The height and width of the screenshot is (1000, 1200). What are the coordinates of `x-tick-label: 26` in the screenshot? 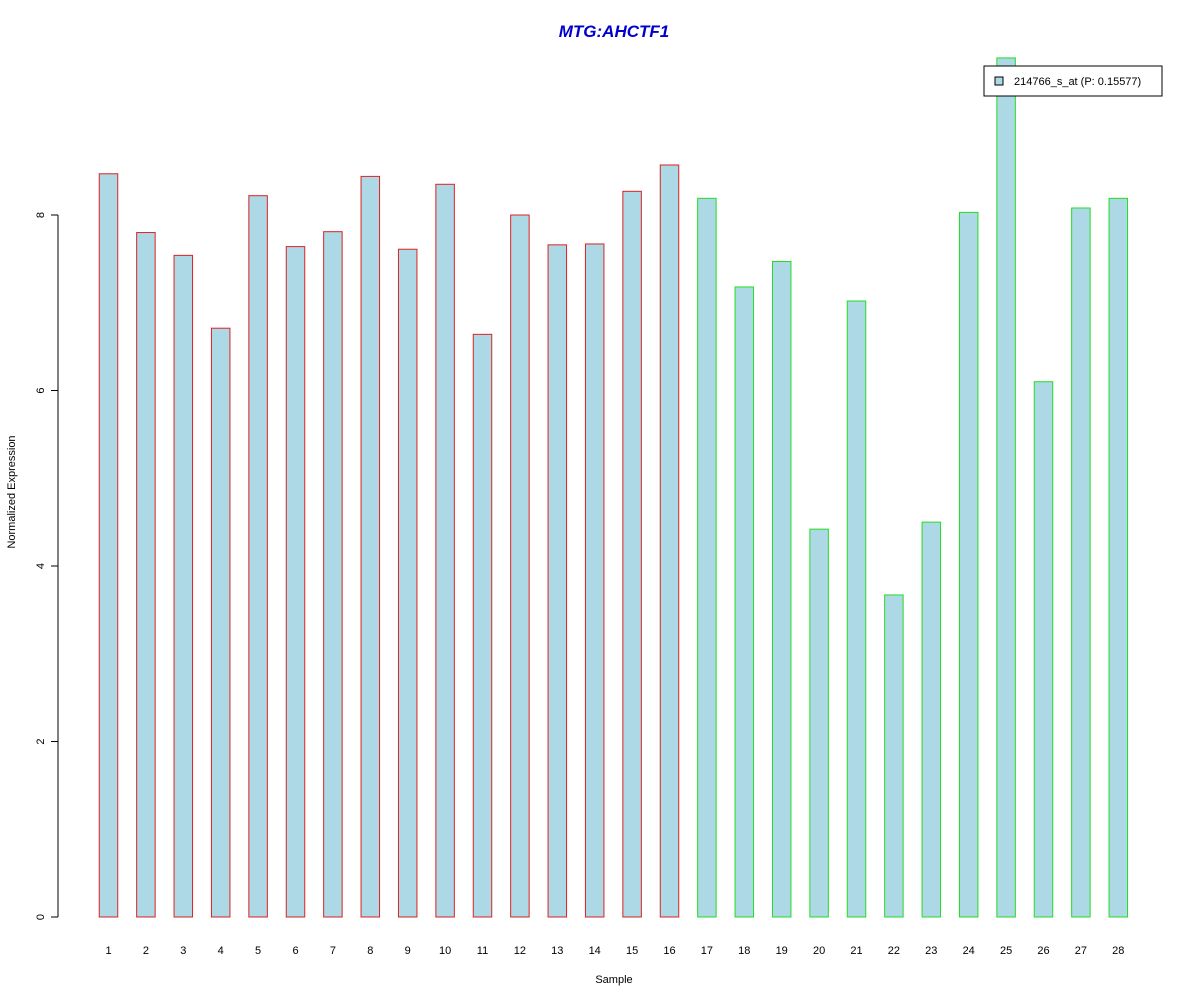 It's located at (1043, 951).